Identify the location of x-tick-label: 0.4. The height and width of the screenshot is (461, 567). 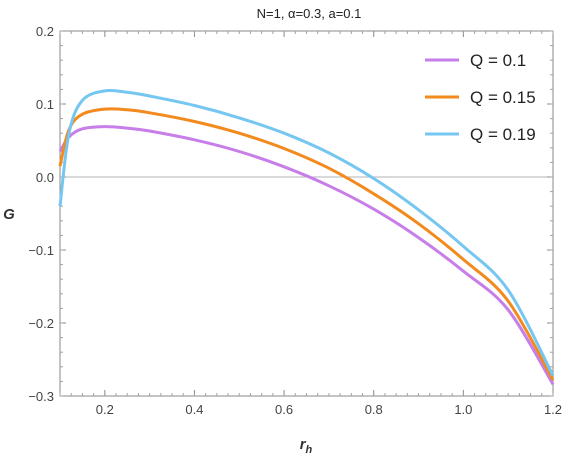
(194, 409).